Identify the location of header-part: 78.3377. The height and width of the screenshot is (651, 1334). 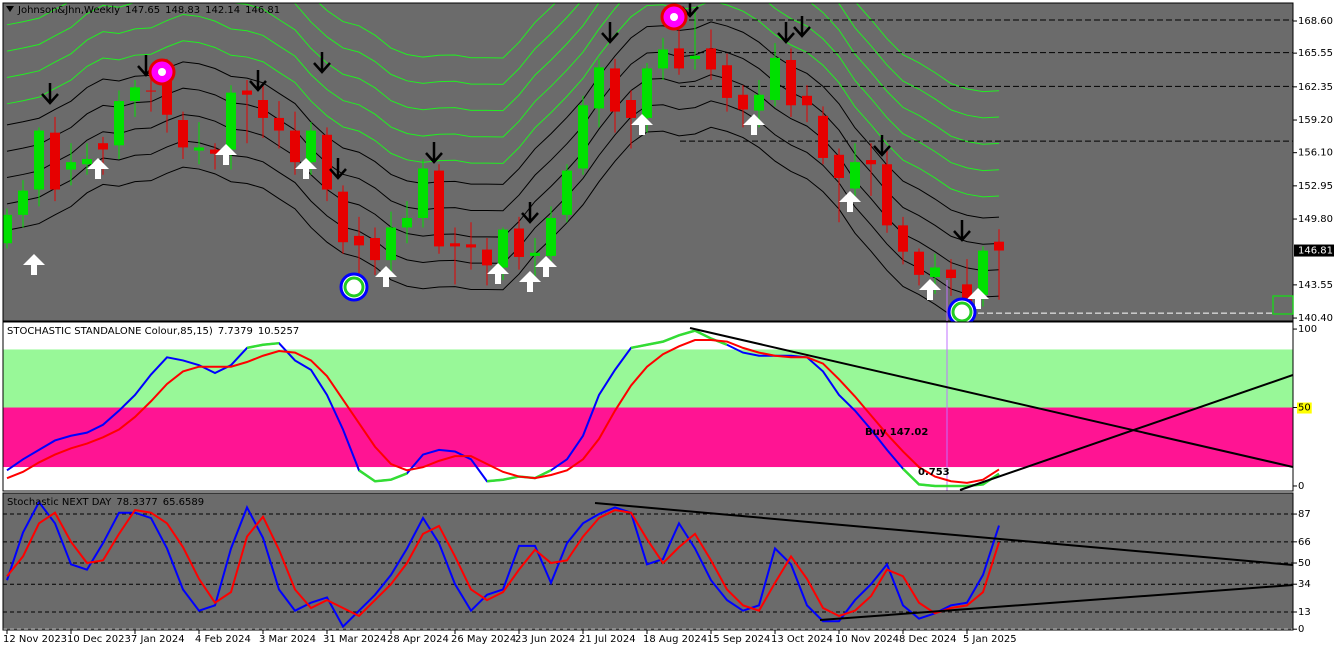
(136, 502).